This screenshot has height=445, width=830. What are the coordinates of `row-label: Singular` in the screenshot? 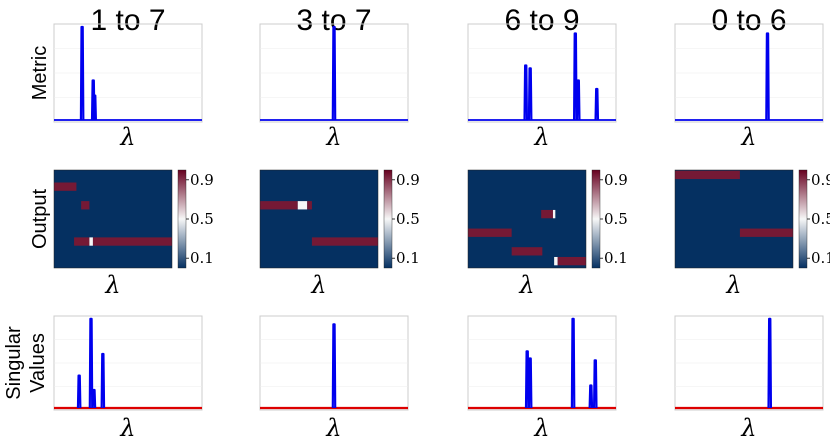 It's located at (14, 363).